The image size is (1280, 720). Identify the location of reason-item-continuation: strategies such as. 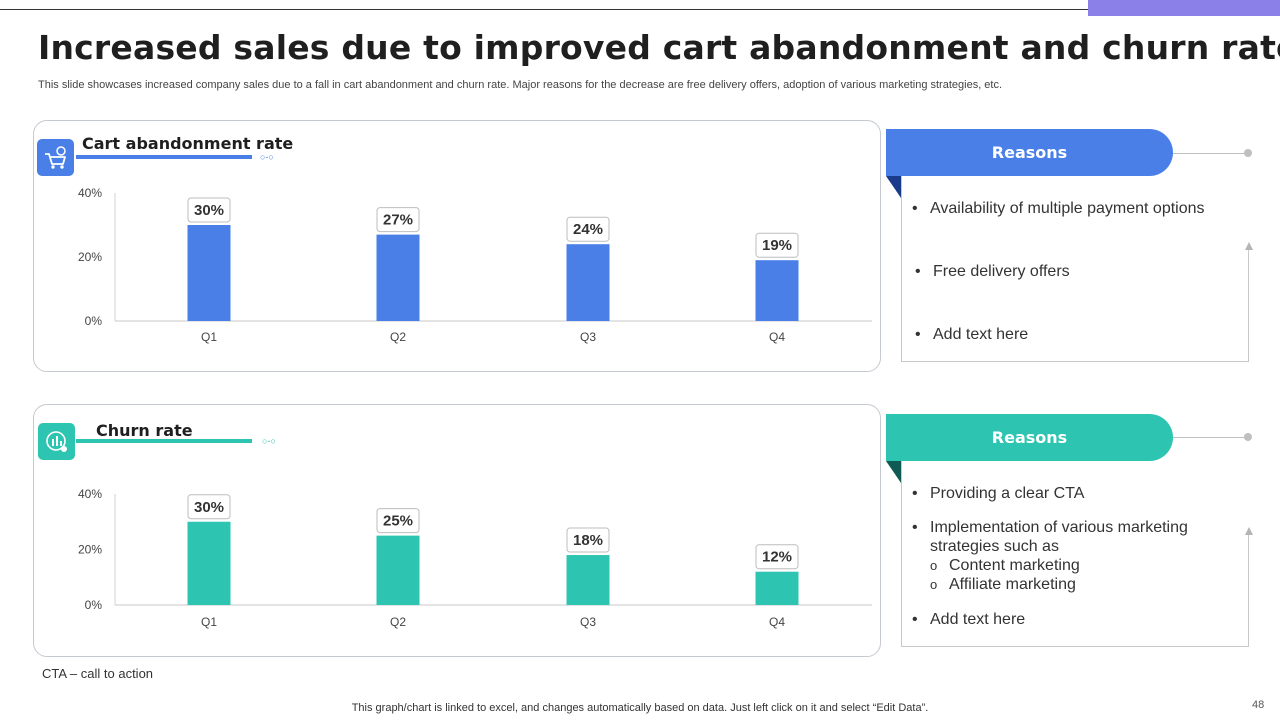
(994, 546).